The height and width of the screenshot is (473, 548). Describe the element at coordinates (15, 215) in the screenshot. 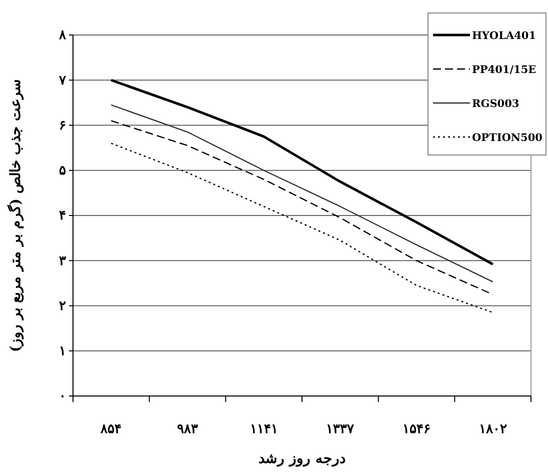

I see `y-axis-title: سرعت جذب خالص (گرم بر متر مربع بر روز)` at that location.